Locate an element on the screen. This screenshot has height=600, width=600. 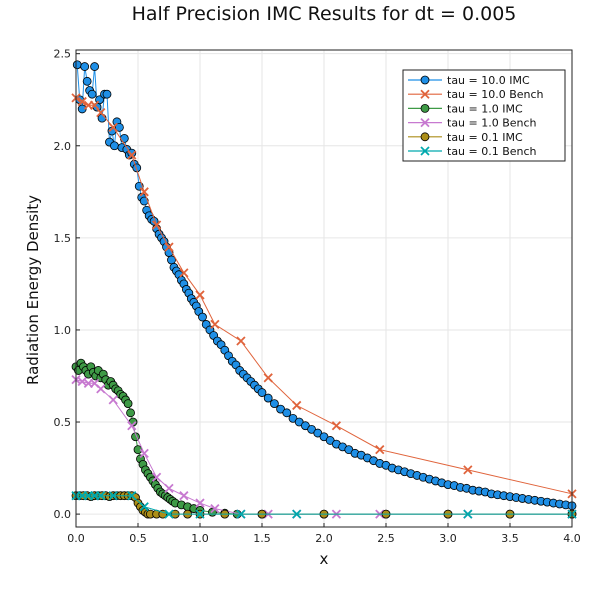
legend-box is located at coordinates (484, 115).